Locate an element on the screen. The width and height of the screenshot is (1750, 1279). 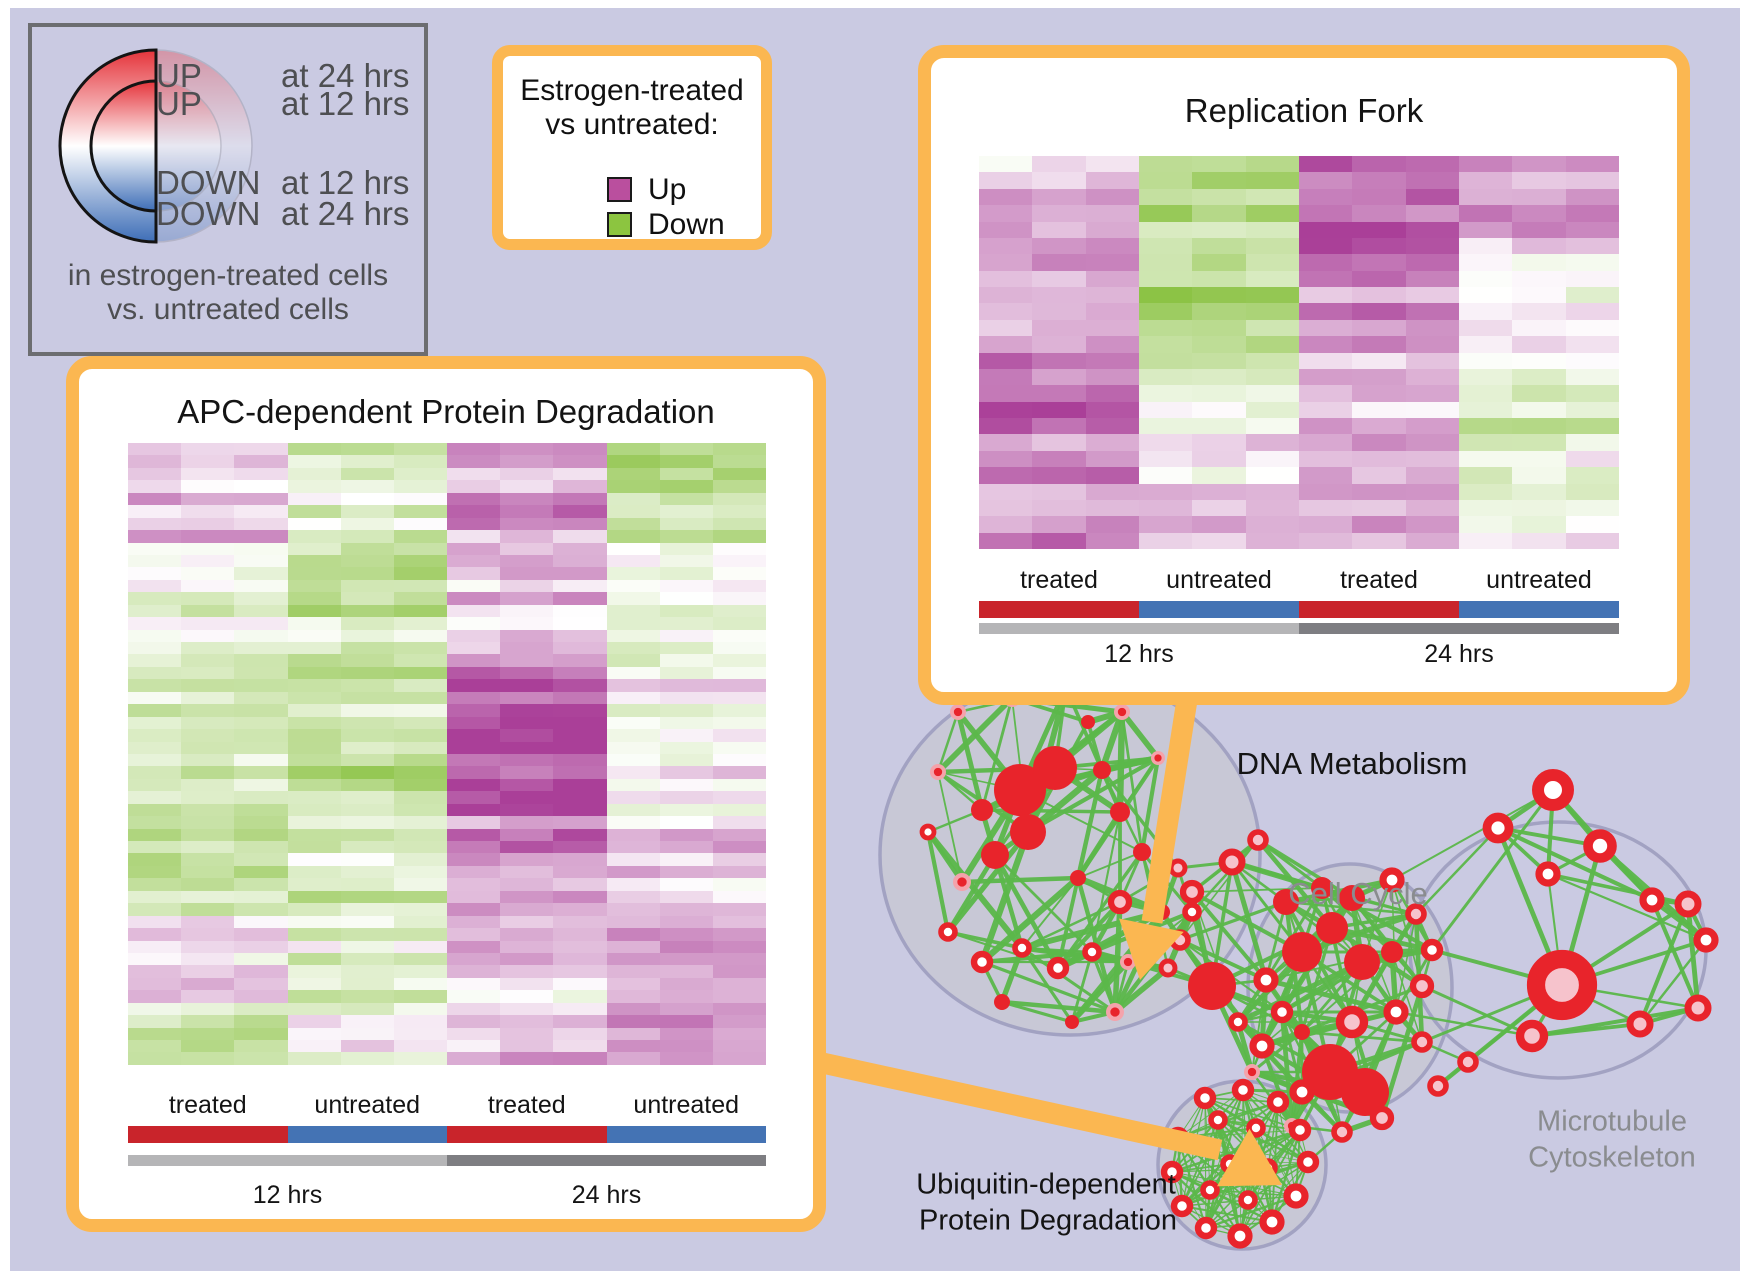
condition-bar-segment is located at coordinates (1379, 609).